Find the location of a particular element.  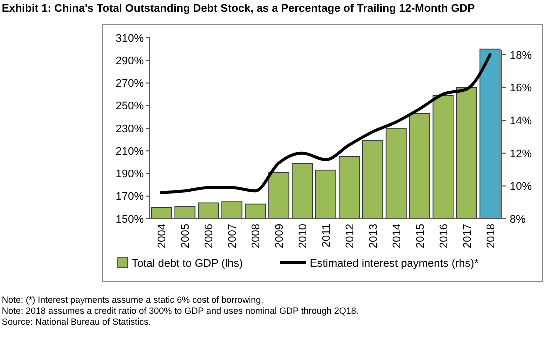

legend-label: Estimated interest payments (rhs)* is located at coordinates (395, 264).